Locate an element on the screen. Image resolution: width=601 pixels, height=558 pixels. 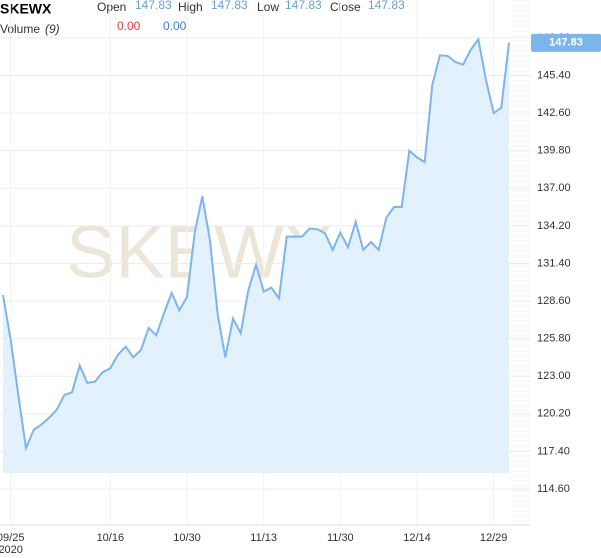
y-tick-label: 139.80 is located at coordinates (554, 151).